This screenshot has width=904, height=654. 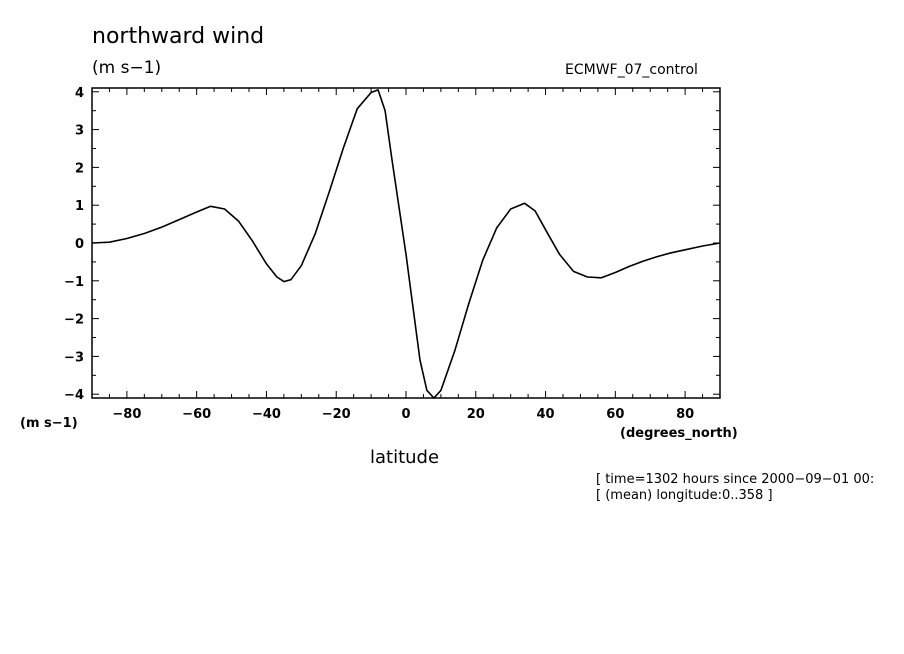 I want to click on chart-units: (m s−1), so click(x=127, y=68).